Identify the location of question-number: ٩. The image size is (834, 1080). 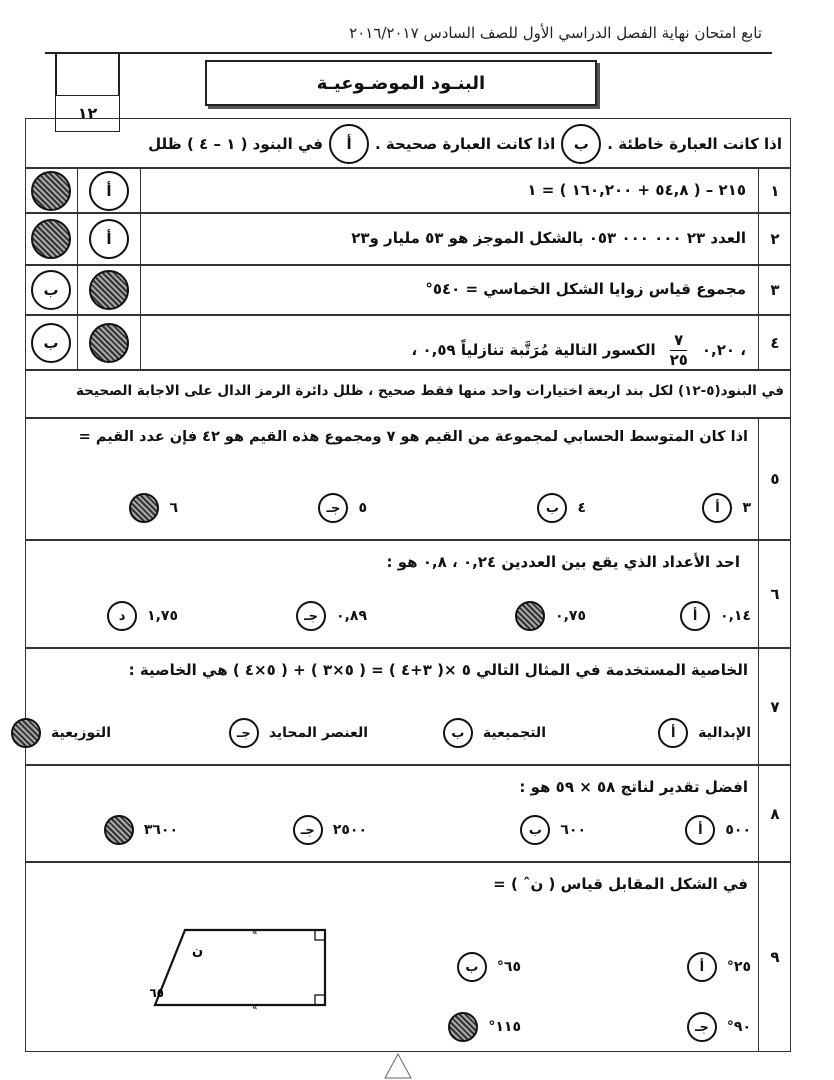
(775, 957).